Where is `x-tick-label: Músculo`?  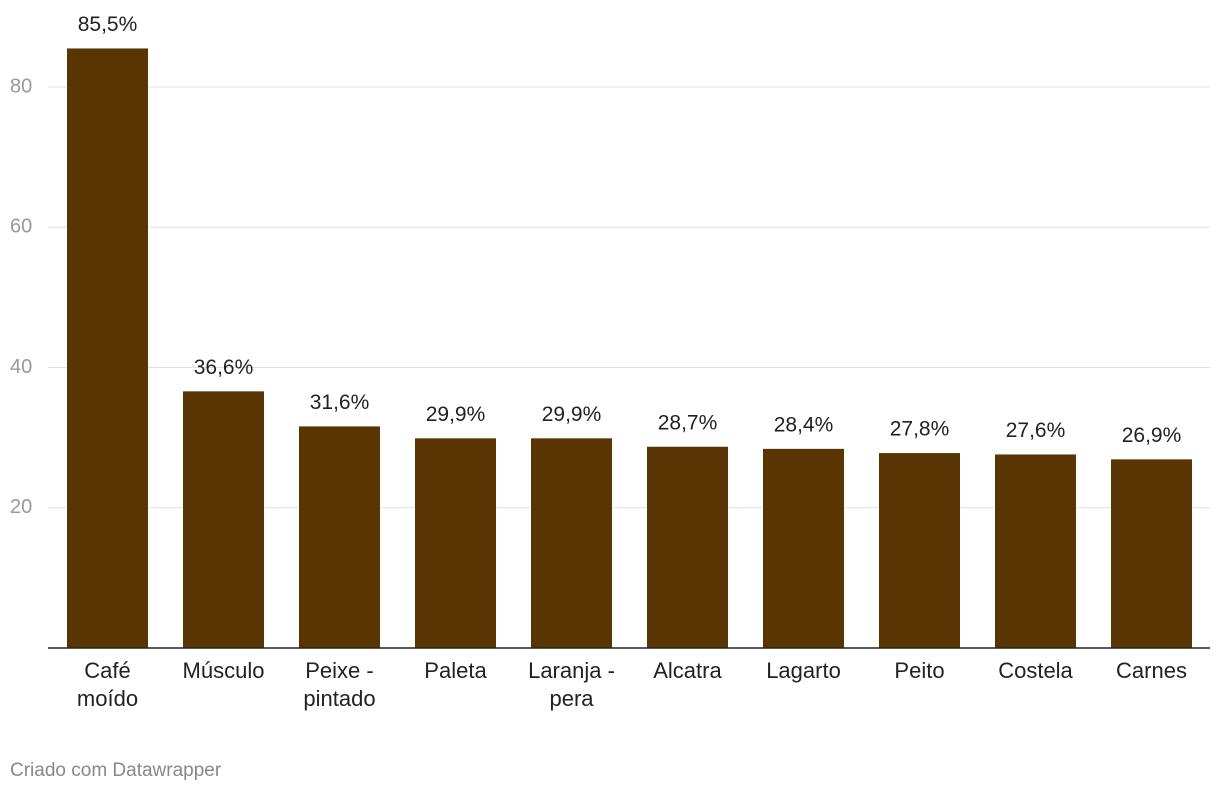 x-tick-label: Músculo is located at coordinates (223, 670).